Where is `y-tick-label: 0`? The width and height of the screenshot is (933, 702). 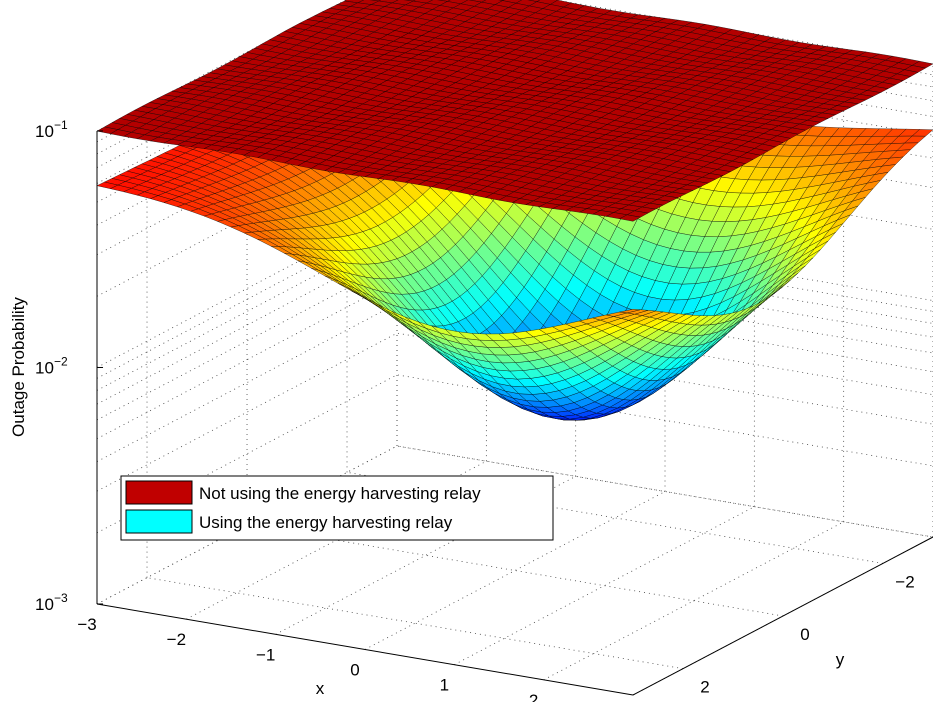
y-tick-label: 0 is located at coordinates (804, 634).